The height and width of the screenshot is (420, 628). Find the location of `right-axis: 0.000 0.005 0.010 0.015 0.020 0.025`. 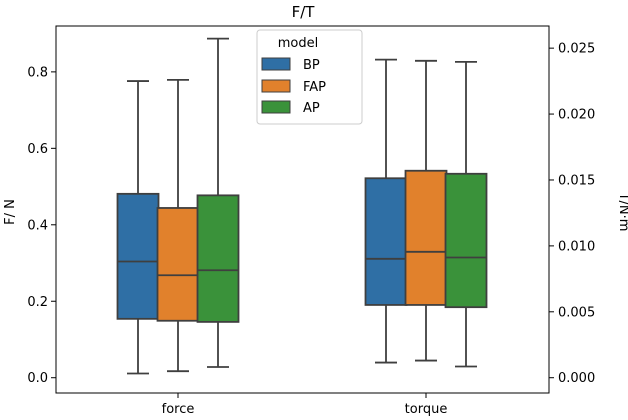

right-axis: 0.000 0.005 0.010 0.015 0.020 0.025 is located at coordinates (572, 214).